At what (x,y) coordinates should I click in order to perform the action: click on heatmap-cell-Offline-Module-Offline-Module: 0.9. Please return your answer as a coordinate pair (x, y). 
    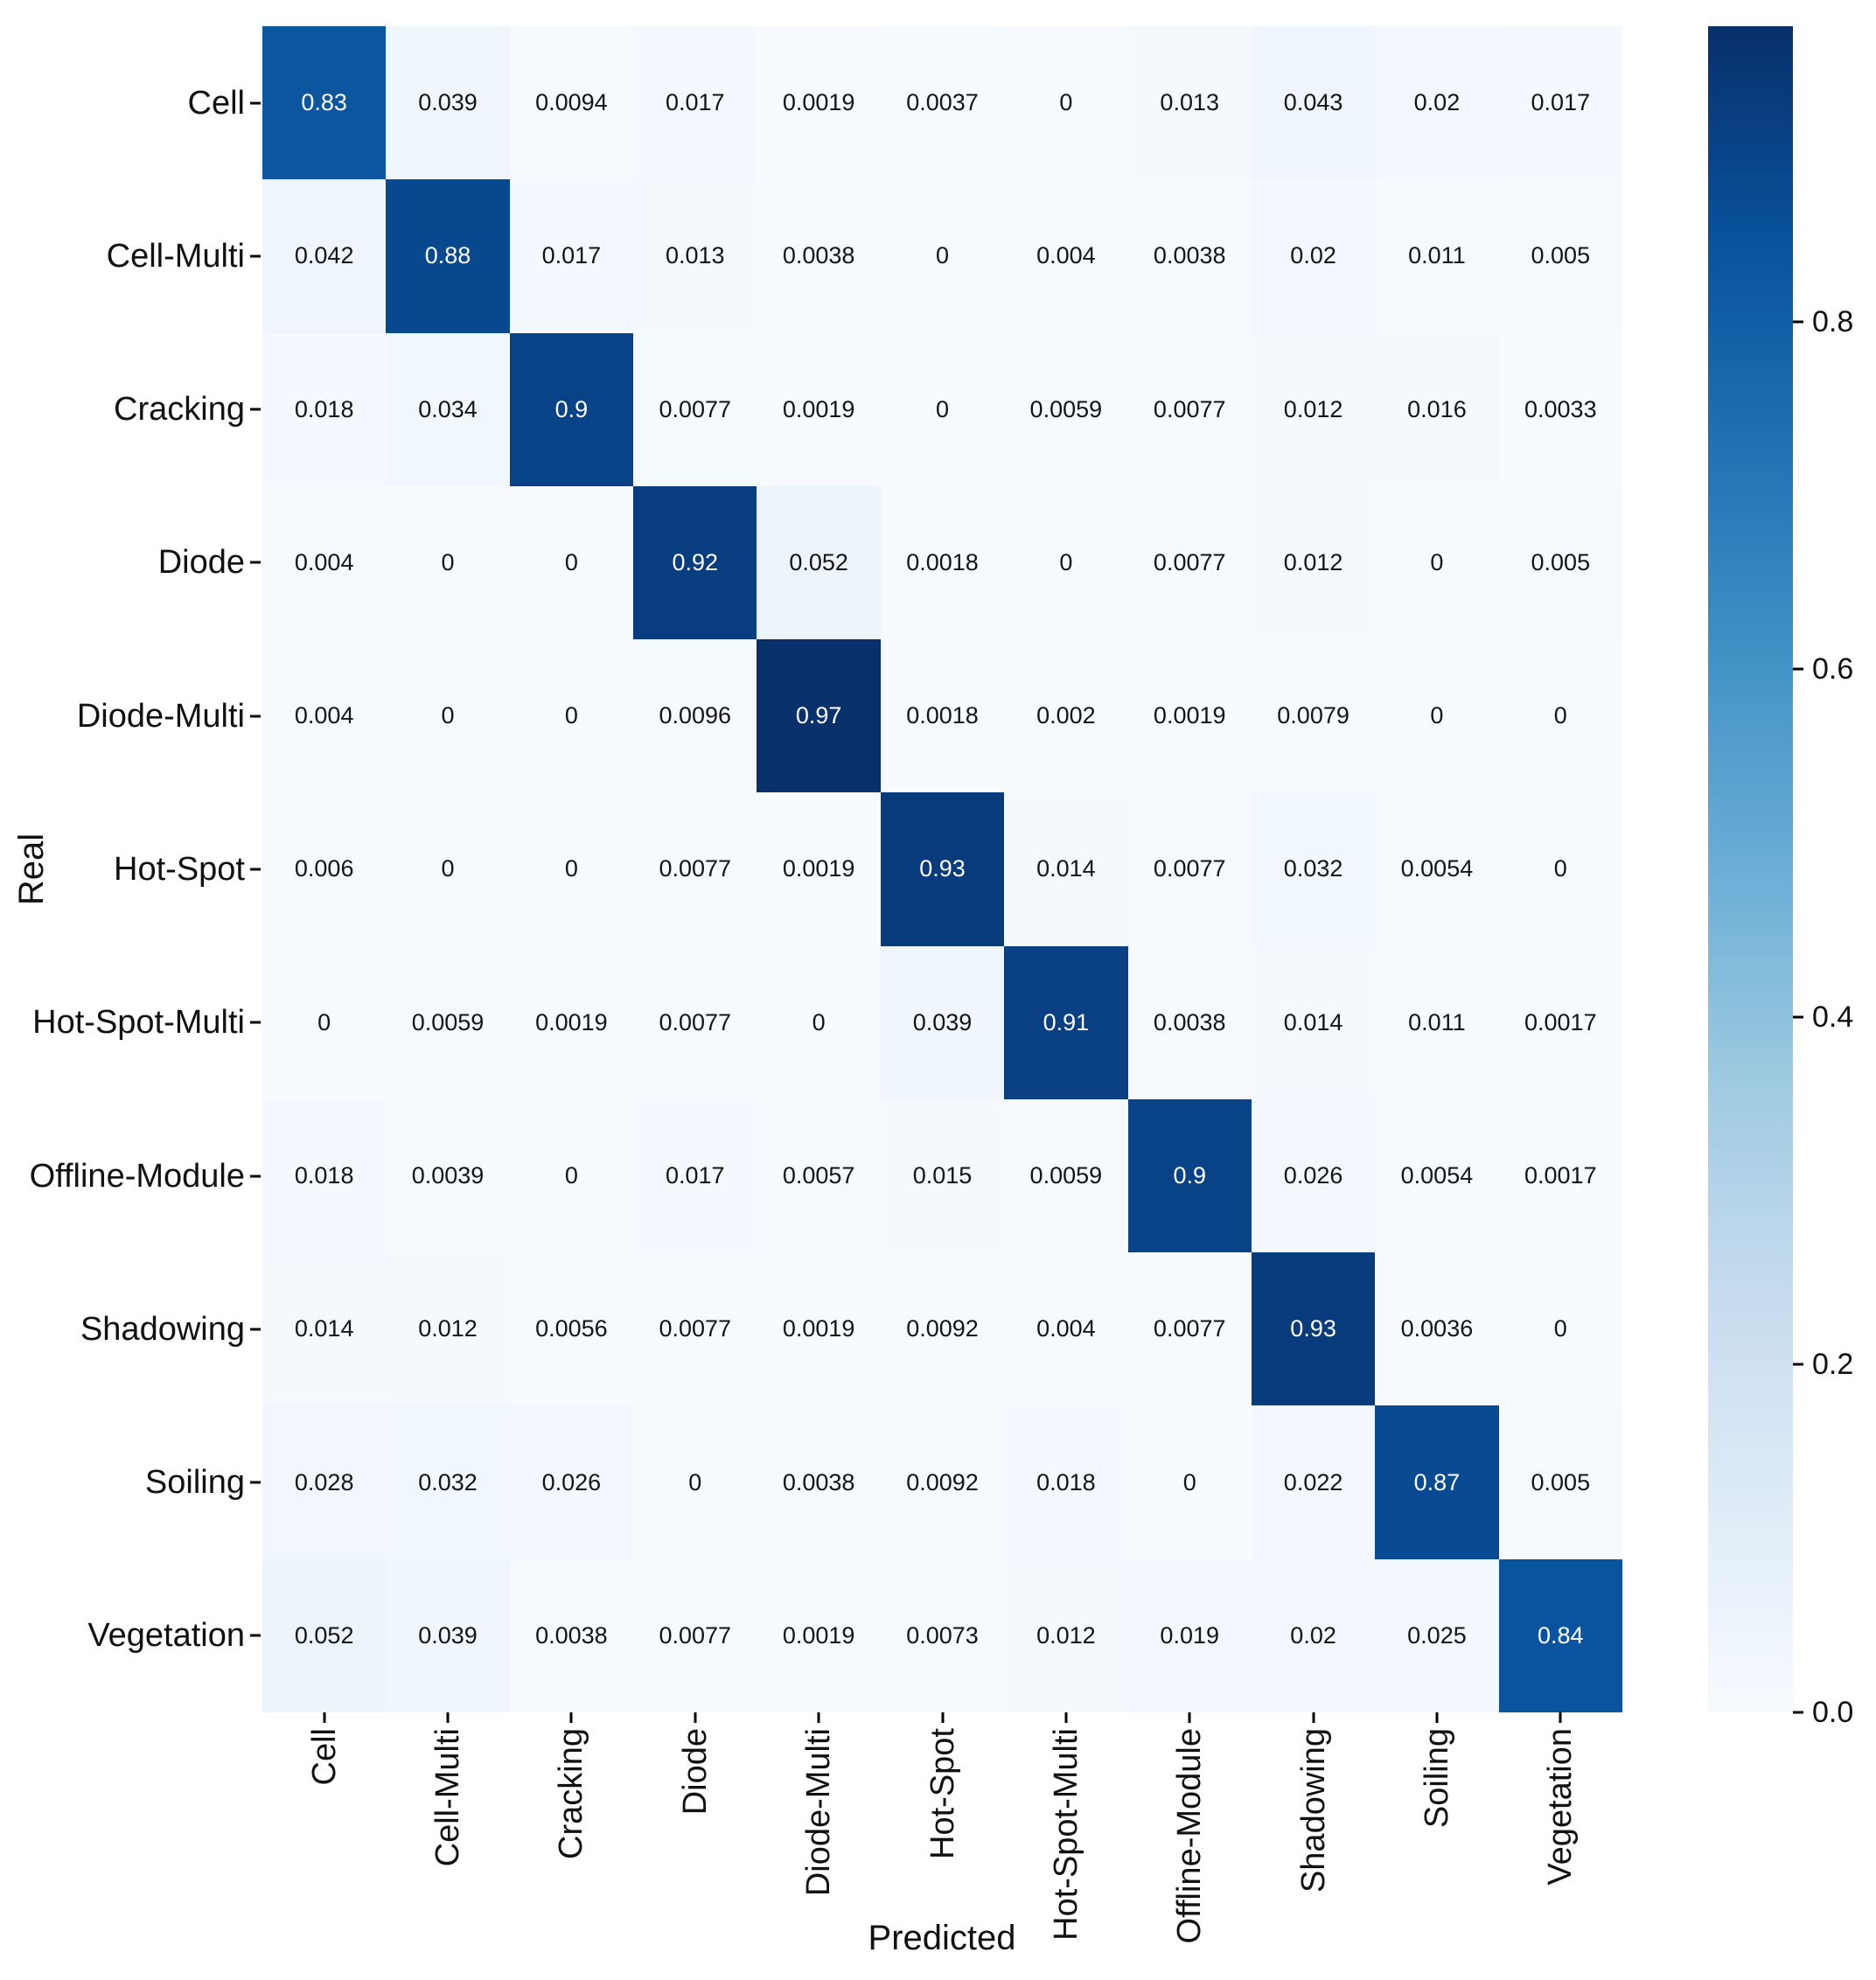
    Looking at the image, I should click on (1189, 1175).